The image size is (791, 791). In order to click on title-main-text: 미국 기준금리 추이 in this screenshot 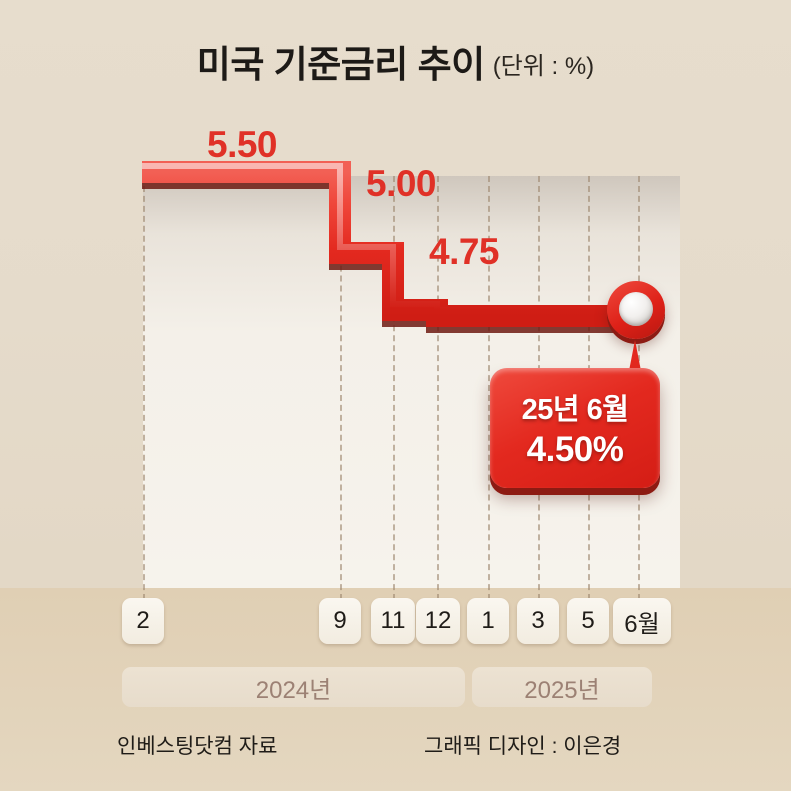, I will do `click(340, 64)`.